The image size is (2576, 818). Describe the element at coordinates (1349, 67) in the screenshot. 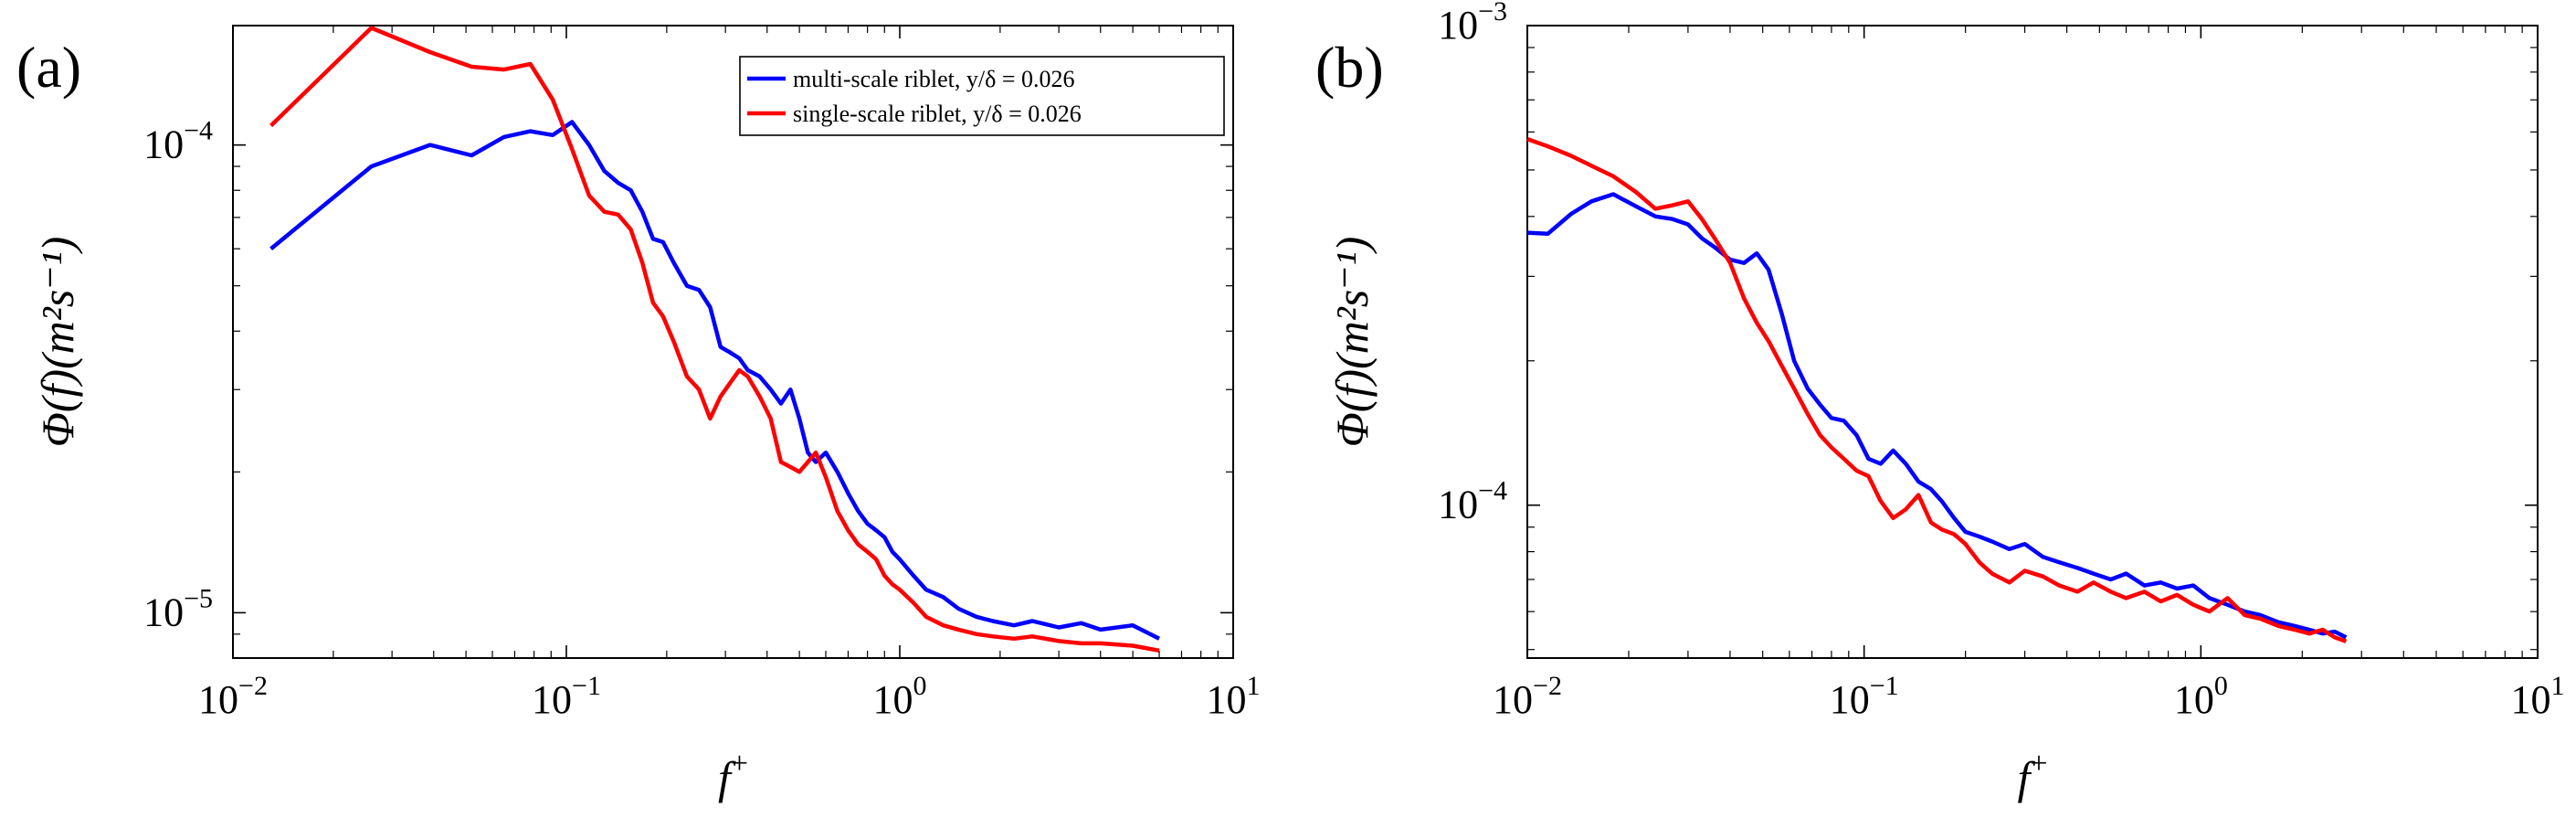

I see `panel-label: (b)` at that location.